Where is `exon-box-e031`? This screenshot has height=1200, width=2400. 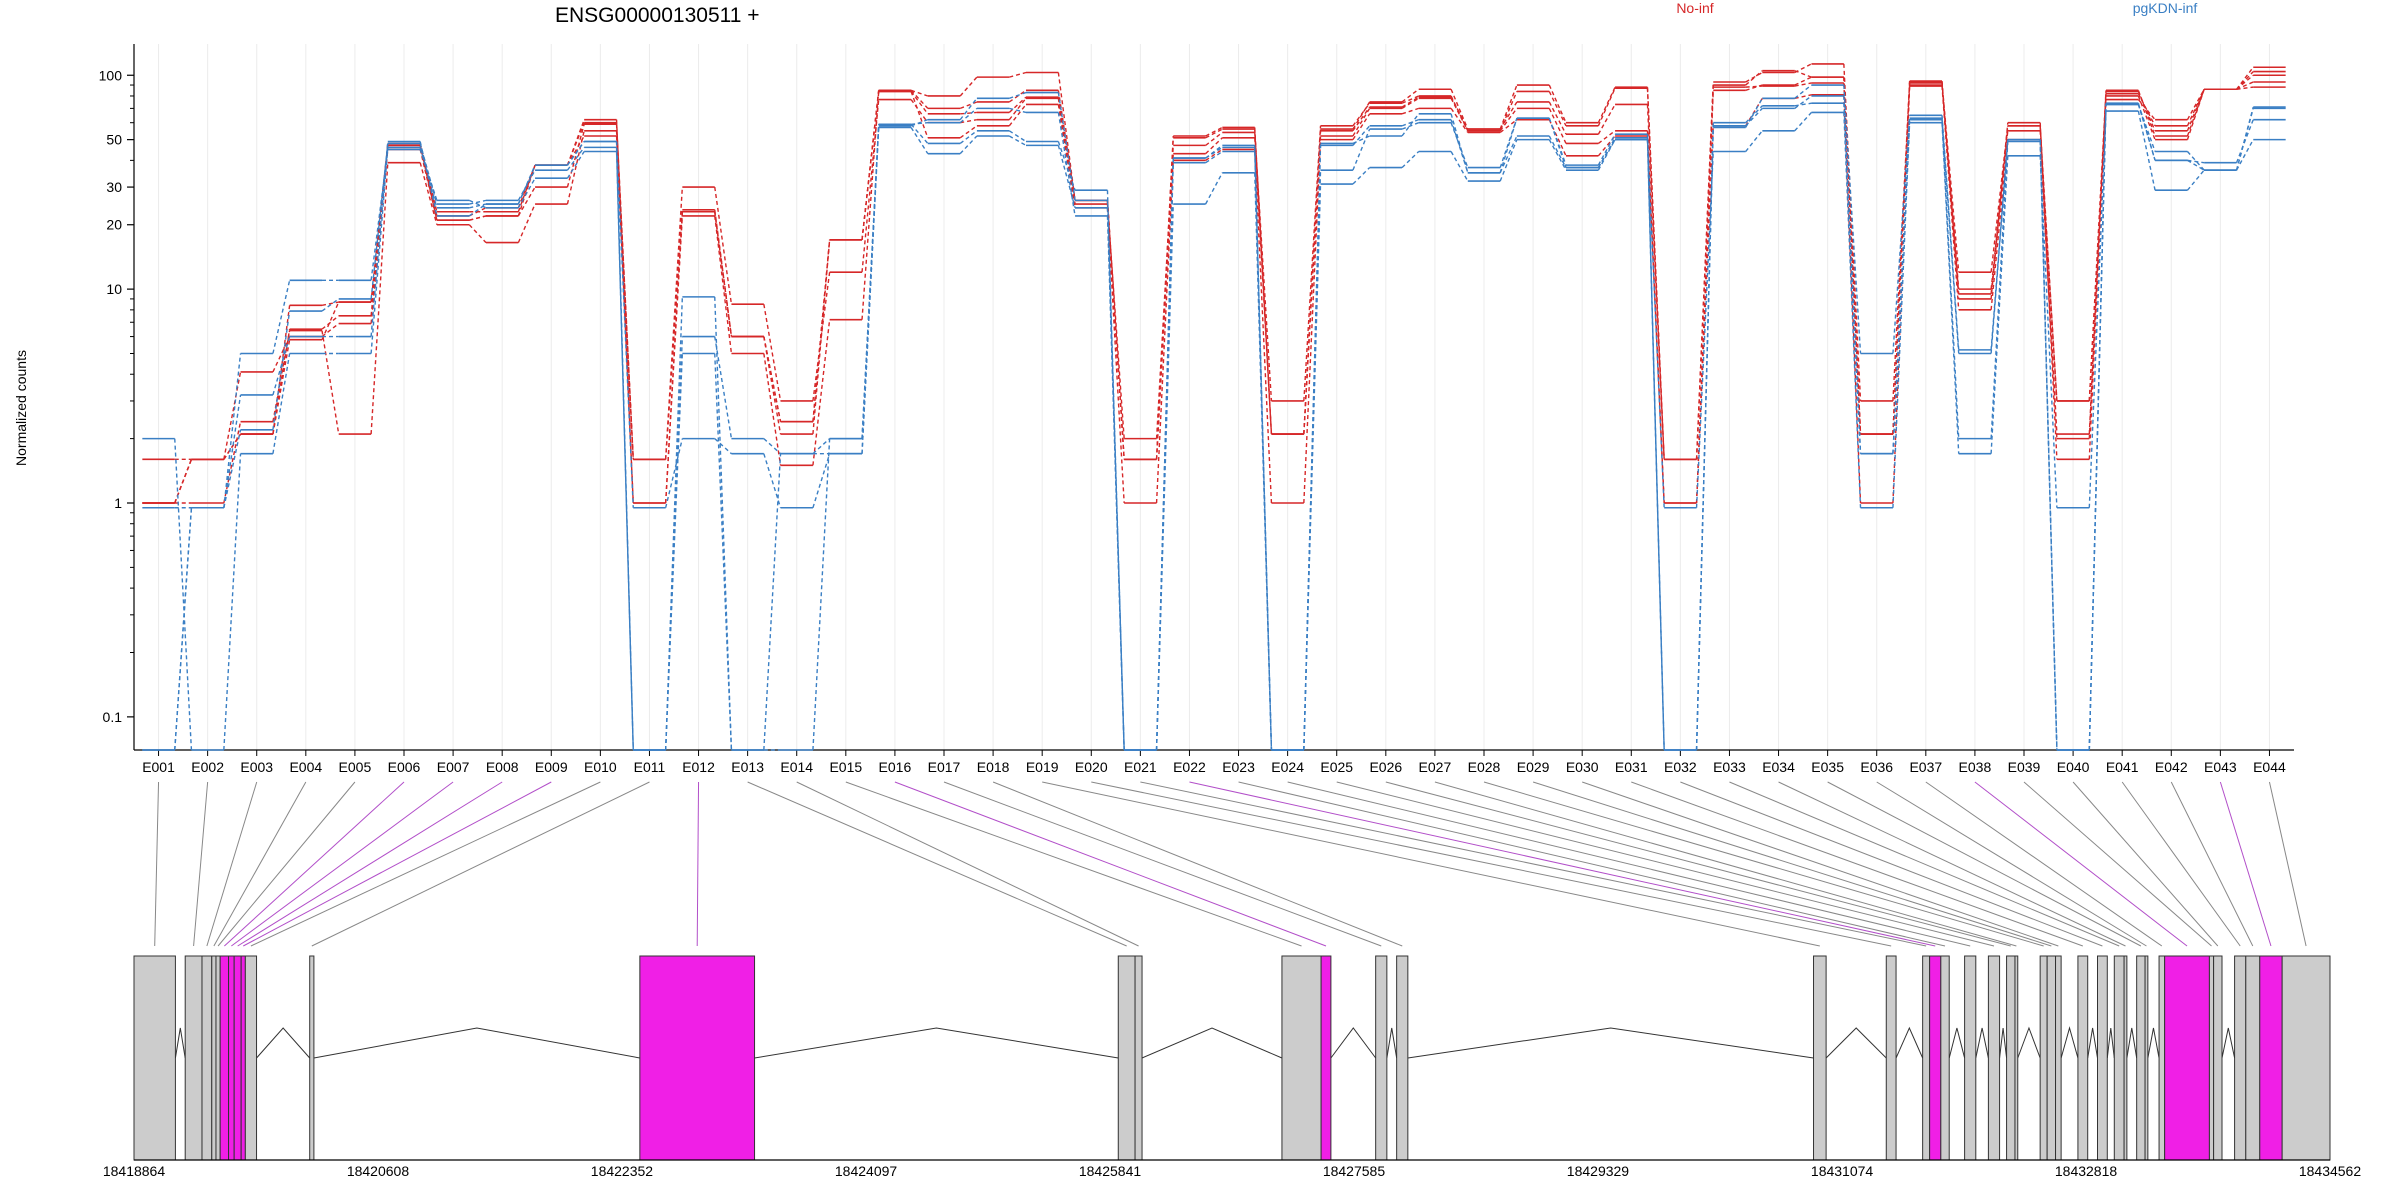 exon-box-e031 is located at coordinates (2083, 1058).